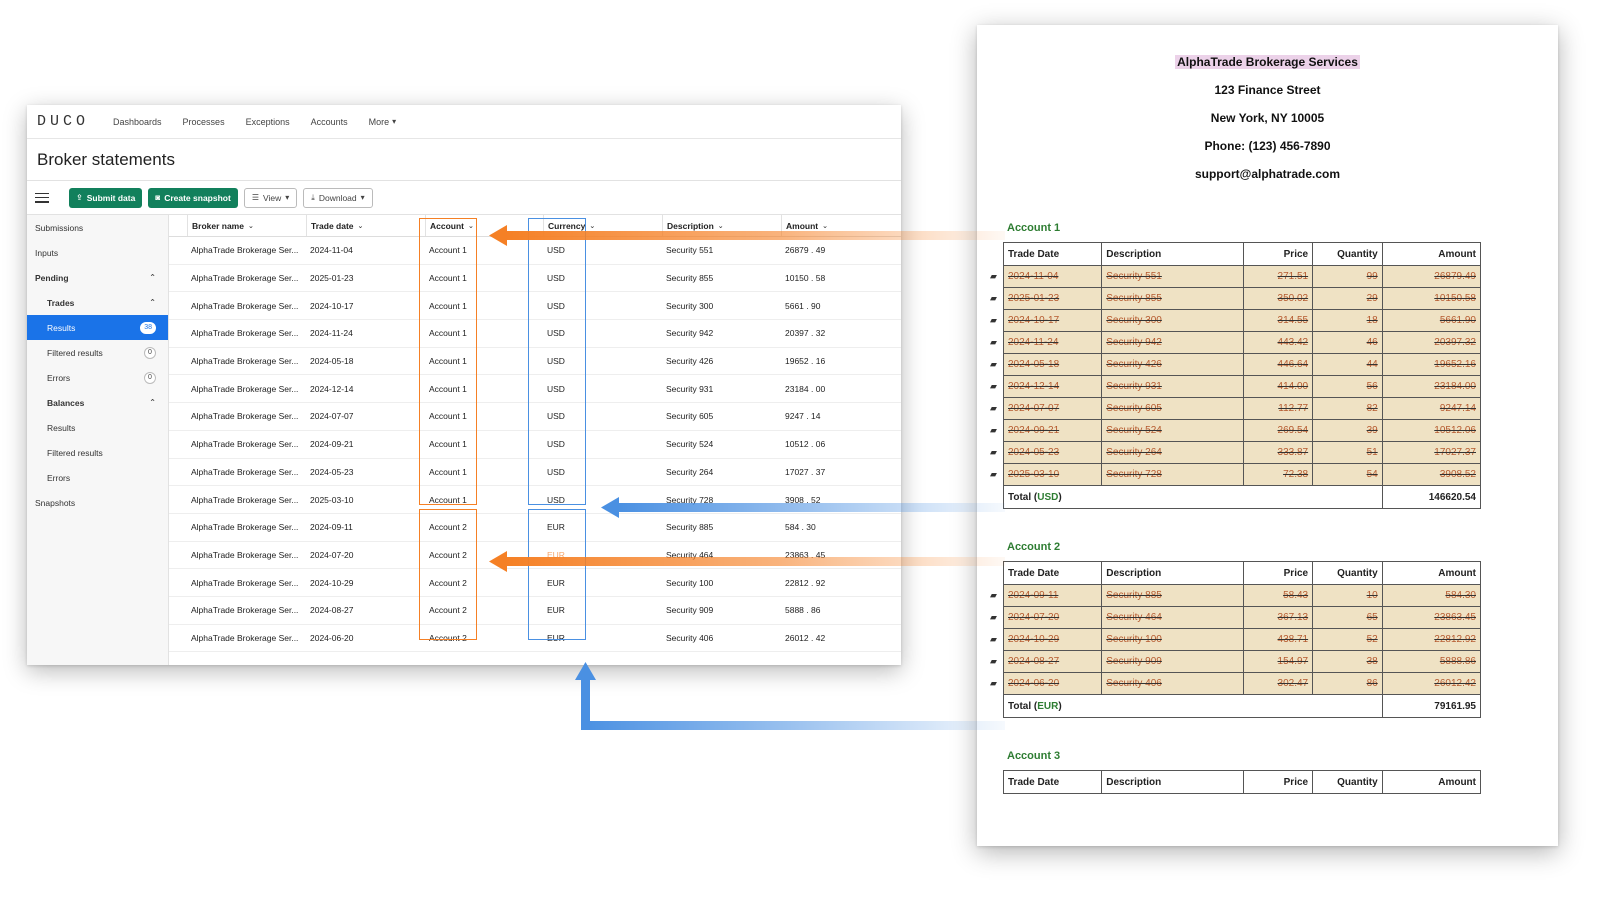 This screenshot has width=1600, height=899. I want to click on quantity-cell: 52, so click(1347, 639).